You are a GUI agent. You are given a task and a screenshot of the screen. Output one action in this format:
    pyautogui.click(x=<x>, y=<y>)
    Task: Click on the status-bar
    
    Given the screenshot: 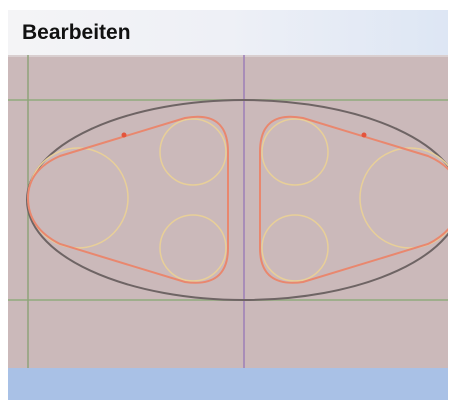 What is the action you would take?
    pyautogui.click(x=228, y=384)
    